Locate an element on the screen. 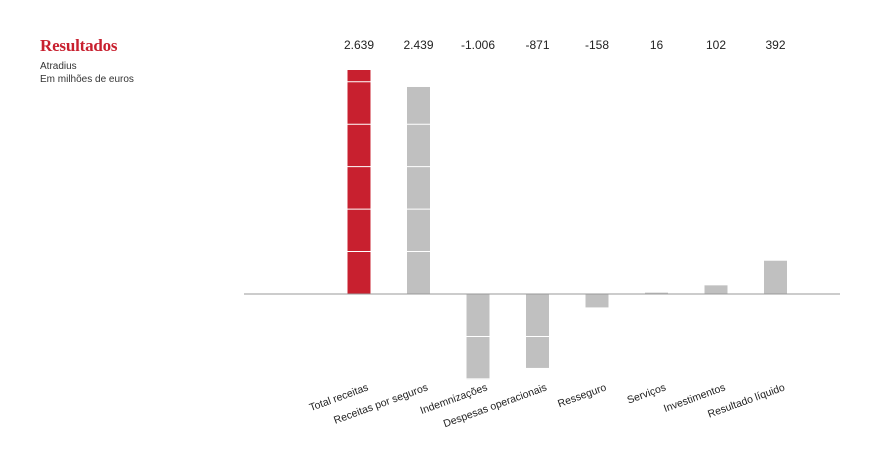 The image size is (880, 450). category-label: Serviços is located at coordinates (647, 394).